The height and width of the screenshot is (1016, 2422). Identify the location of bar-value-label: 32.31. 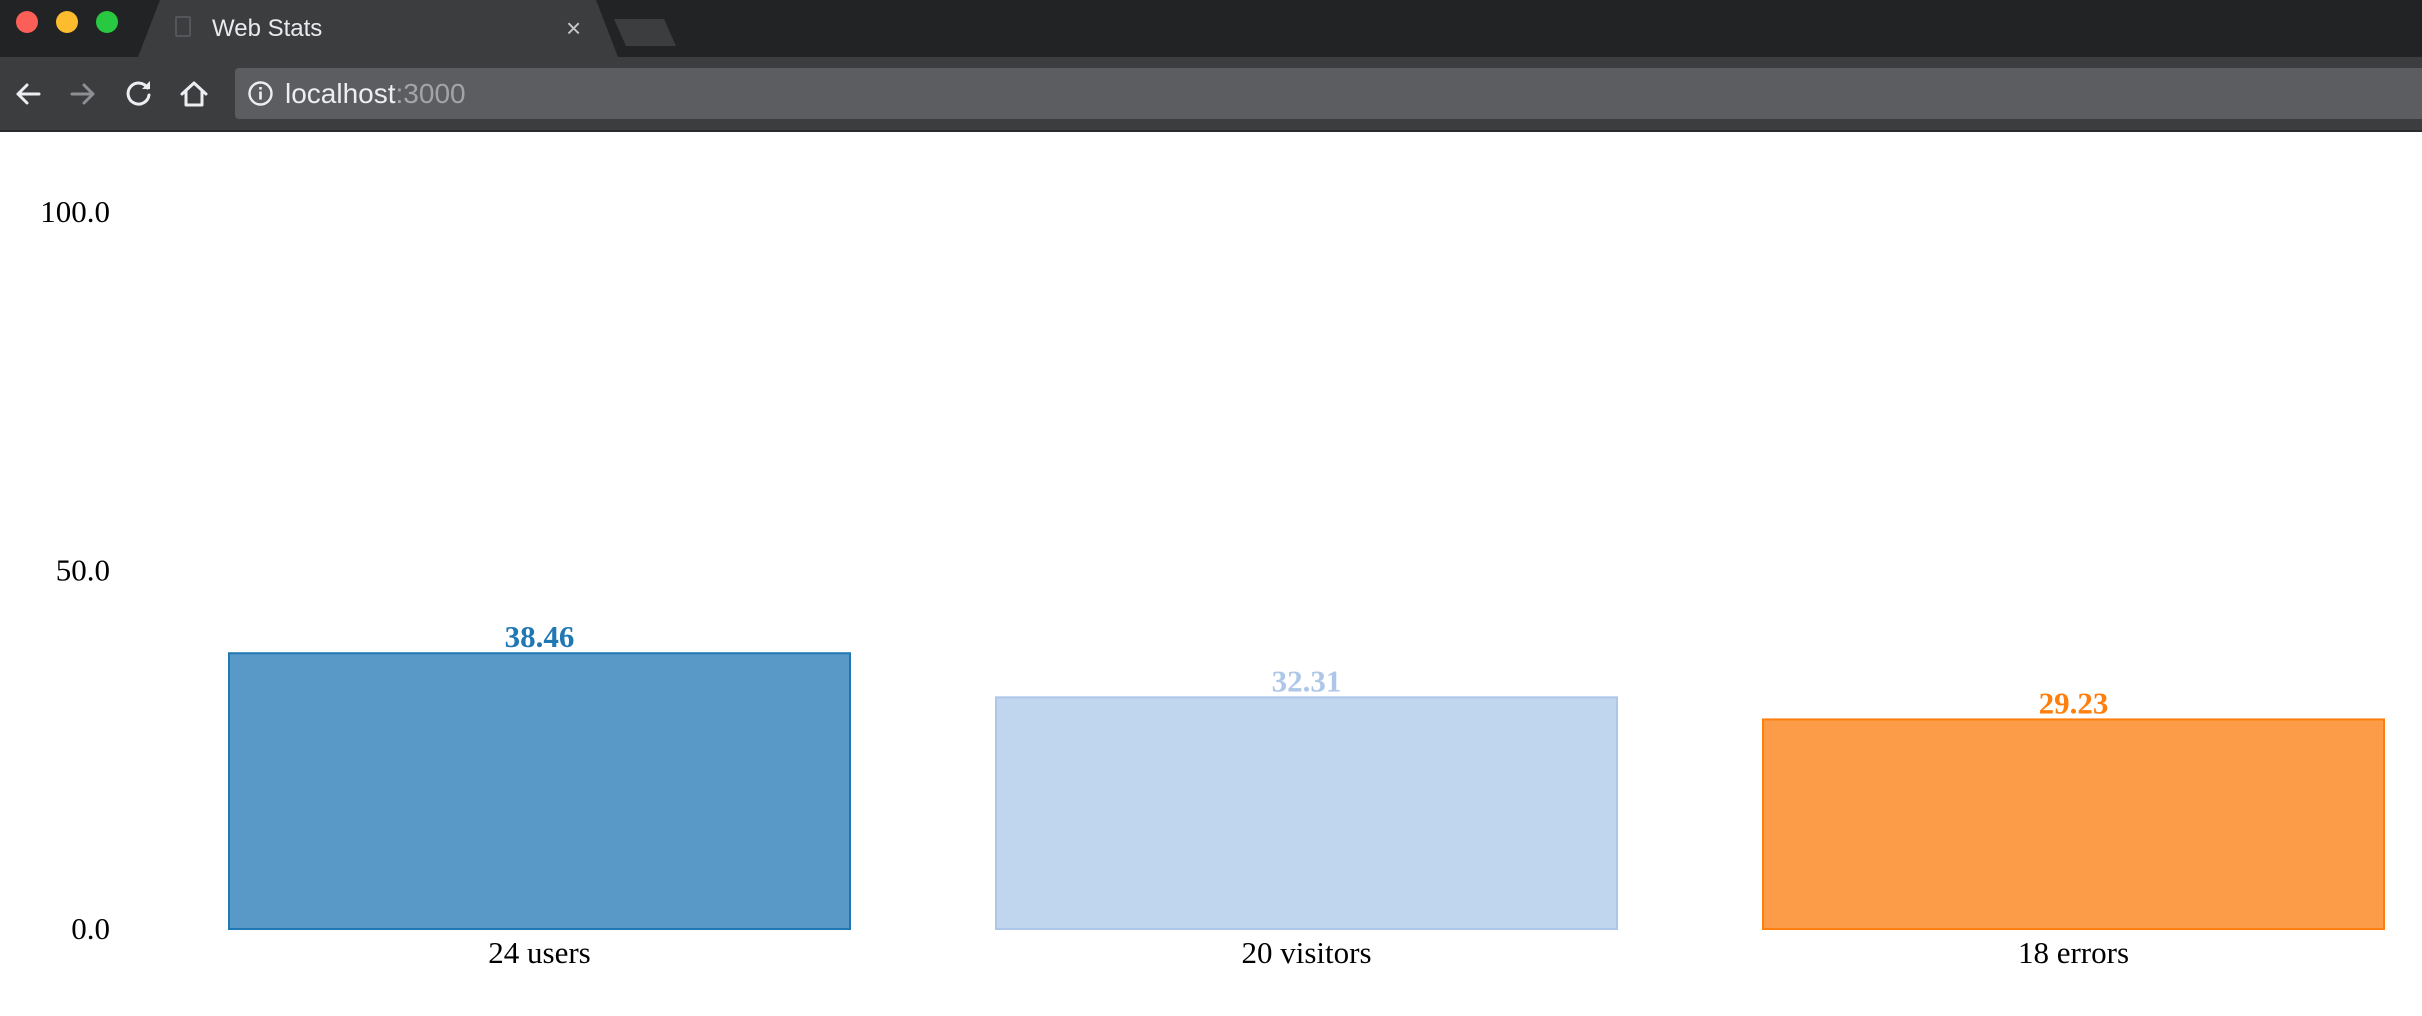
(1307, 680).